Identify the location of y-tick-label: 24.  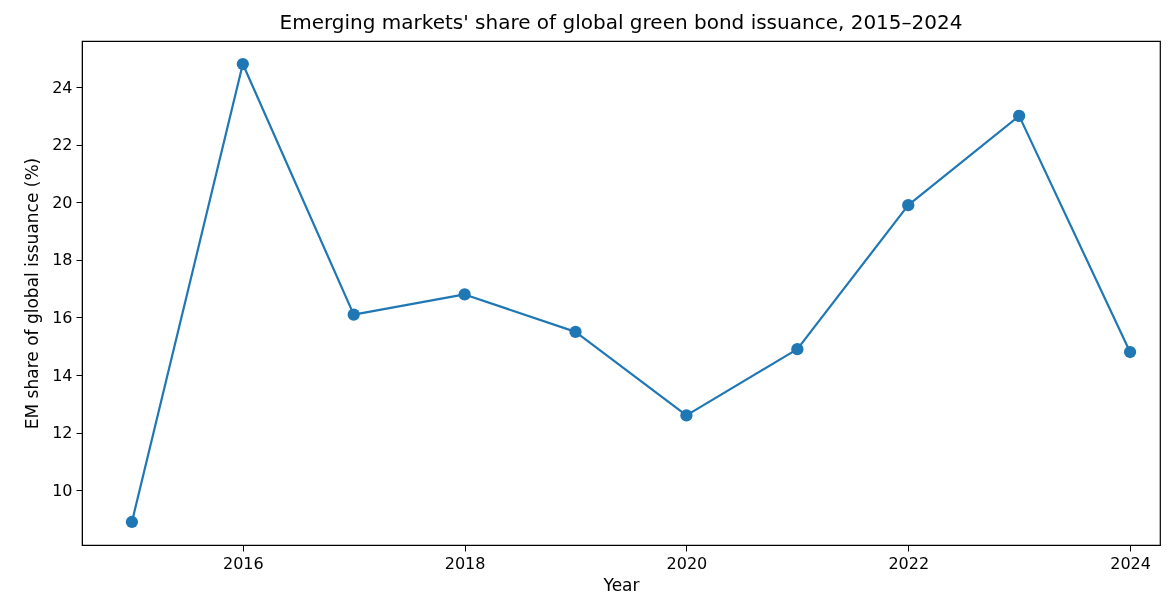
(62, 87).